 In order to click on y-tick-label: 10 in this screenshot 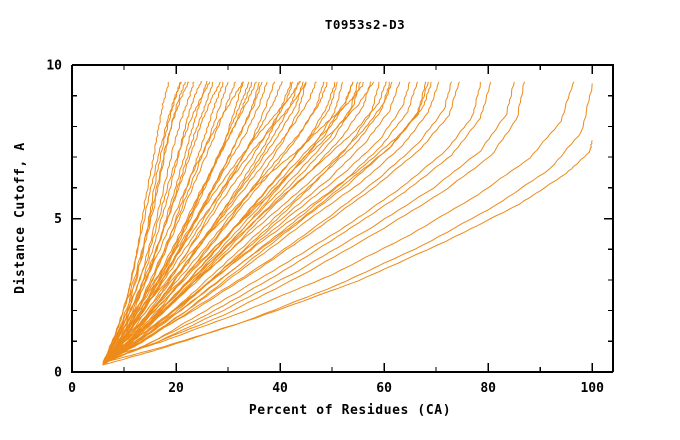, I will do `click(54, 66)`.